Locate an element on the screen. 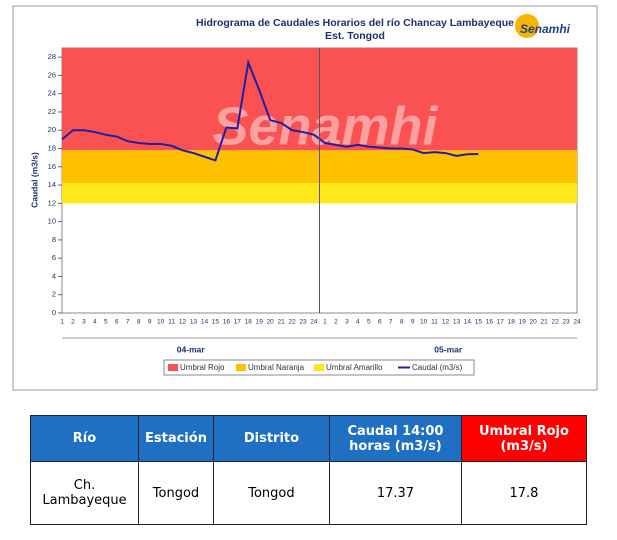 The height and width of the screenshot is (540, 617). legend-label: Caudal (m3/s) is located at coordinates (437, 367).